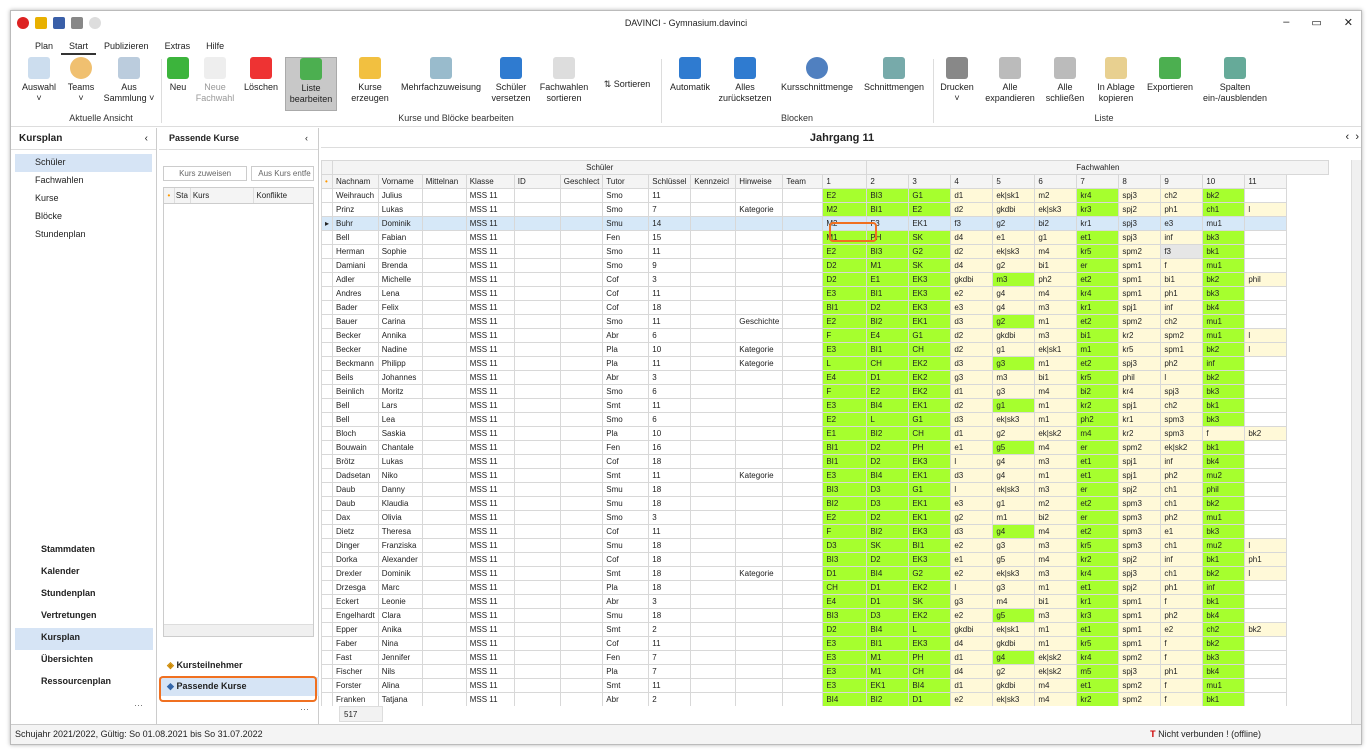  What do you see at coordinates (355, 615) in the screenshot?
I see `table-cell: Engelhardt` at bounding box center [355, 615].